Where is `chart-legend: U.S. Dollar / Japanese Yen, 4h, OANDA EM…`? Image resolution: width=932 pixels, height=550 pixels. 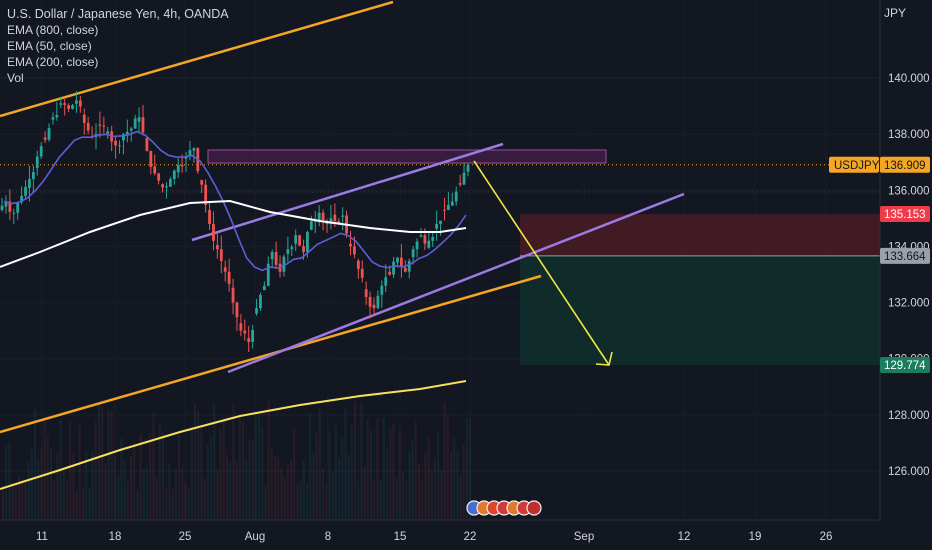
chart-legend: U.S. Dollar / Japanese Yen, 4h, OANDA EM… is located at coordinates (118, 46).